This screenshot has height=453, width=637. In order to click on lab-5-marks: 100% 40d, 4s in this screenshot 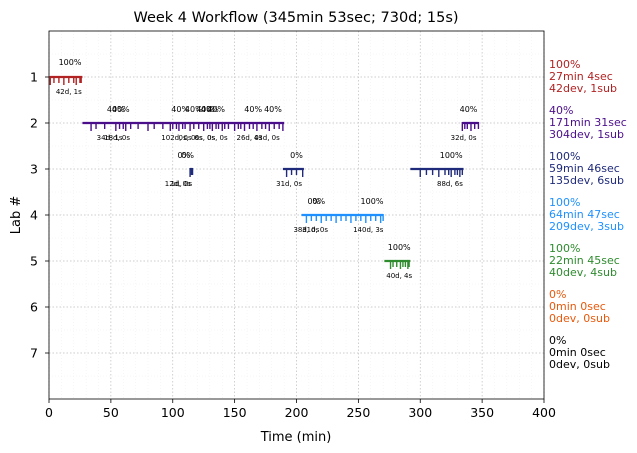, I will do `click(398, 261)`.